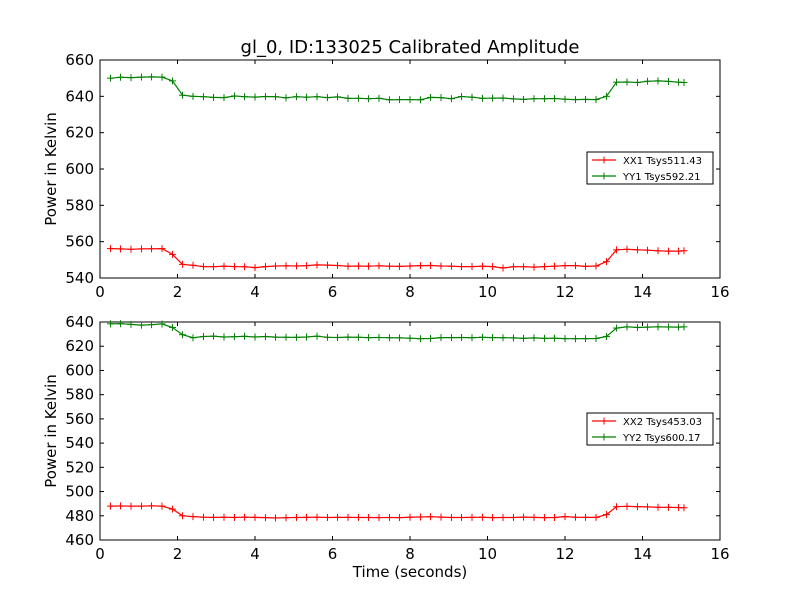  I want to click on x-tick-label: 0, so click(100, 292).